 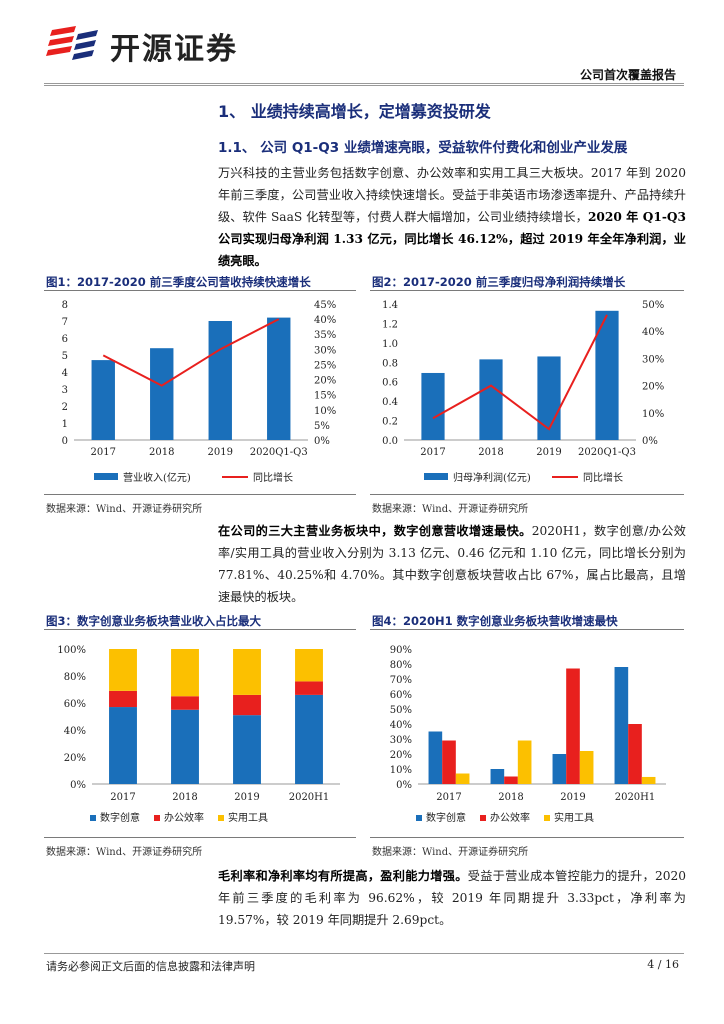 What do you see at coordinates (520, 372) in the screenshot?
I see `growth-line` at bounding box center [520, 372].